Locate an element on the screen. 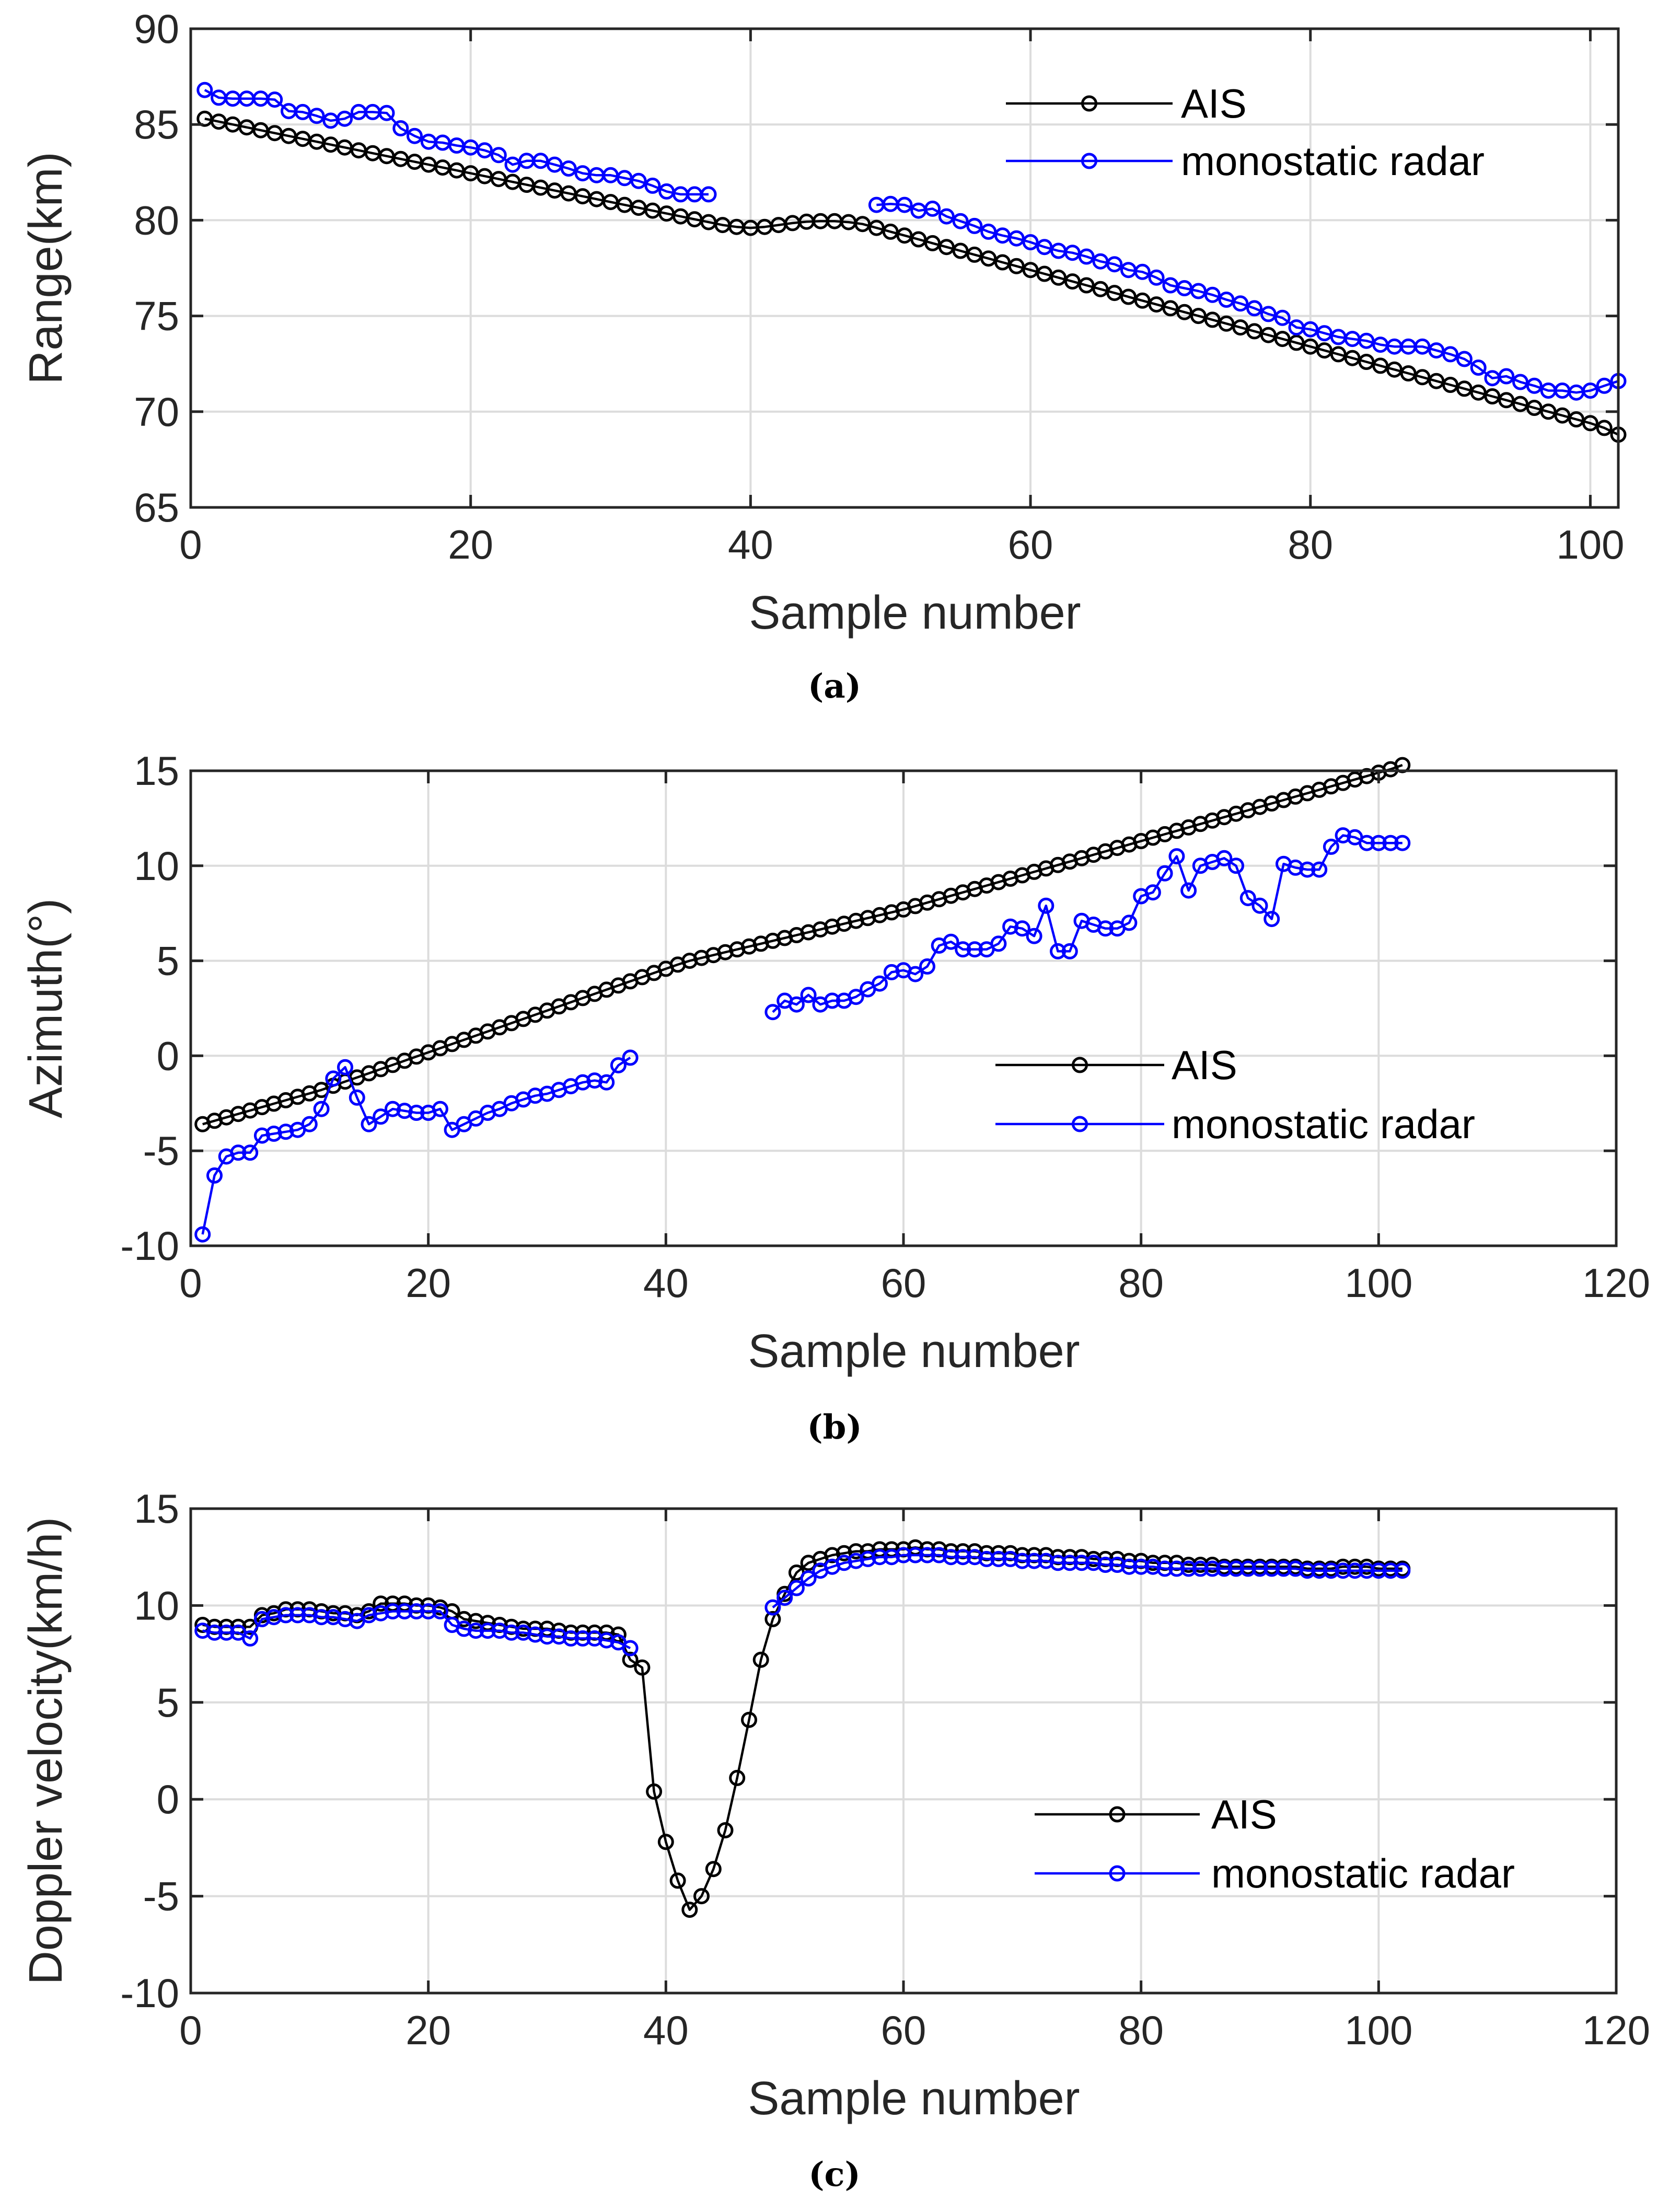 The image size is (1669, 2212). panel-caption: (b) is located at coordinates (835, 1428).